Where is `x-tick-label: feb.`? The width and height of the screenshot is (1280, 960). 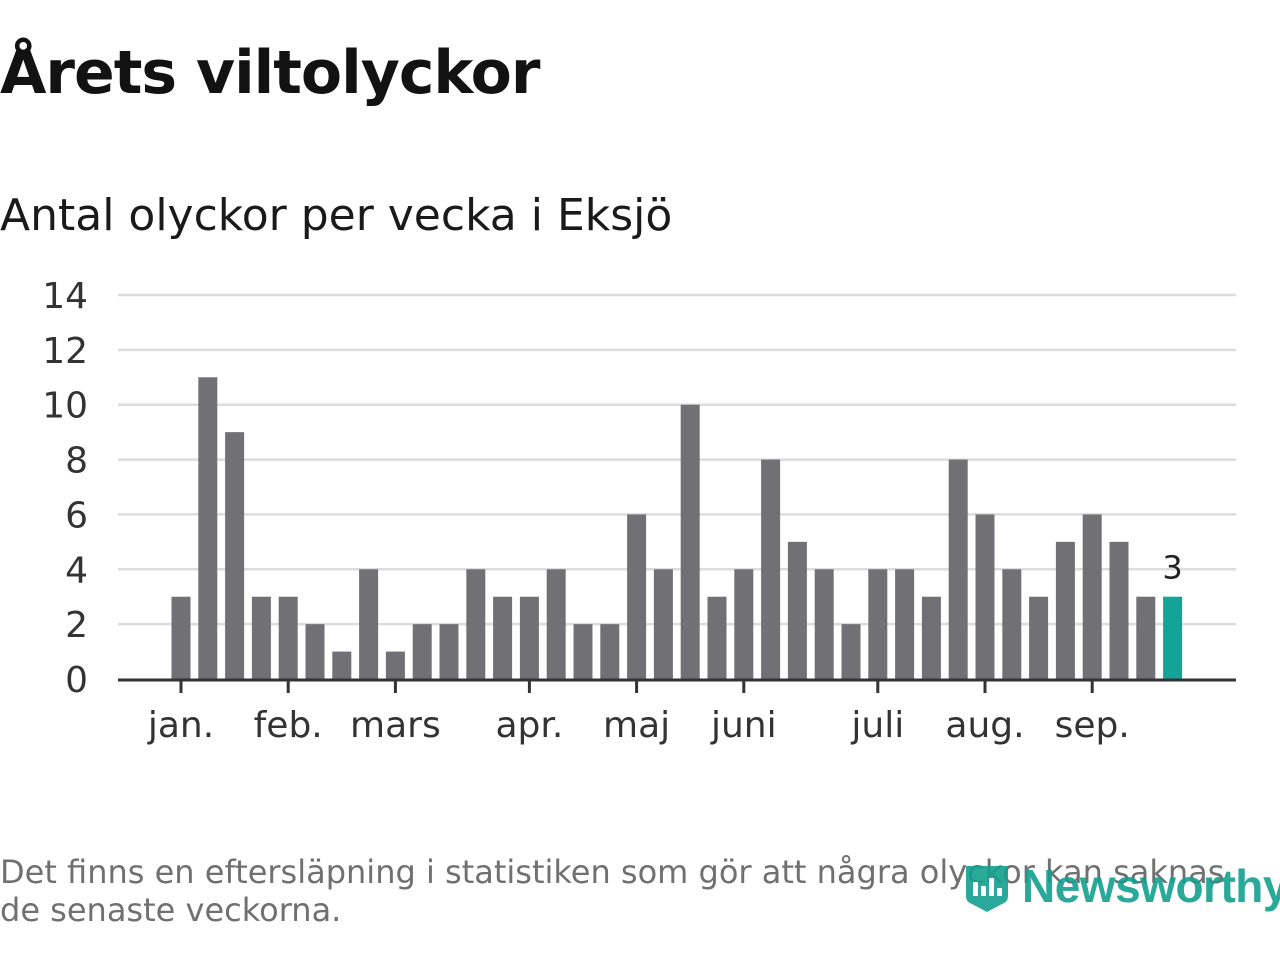 x-tick-label: feb. is located at coordinates (288, 725).